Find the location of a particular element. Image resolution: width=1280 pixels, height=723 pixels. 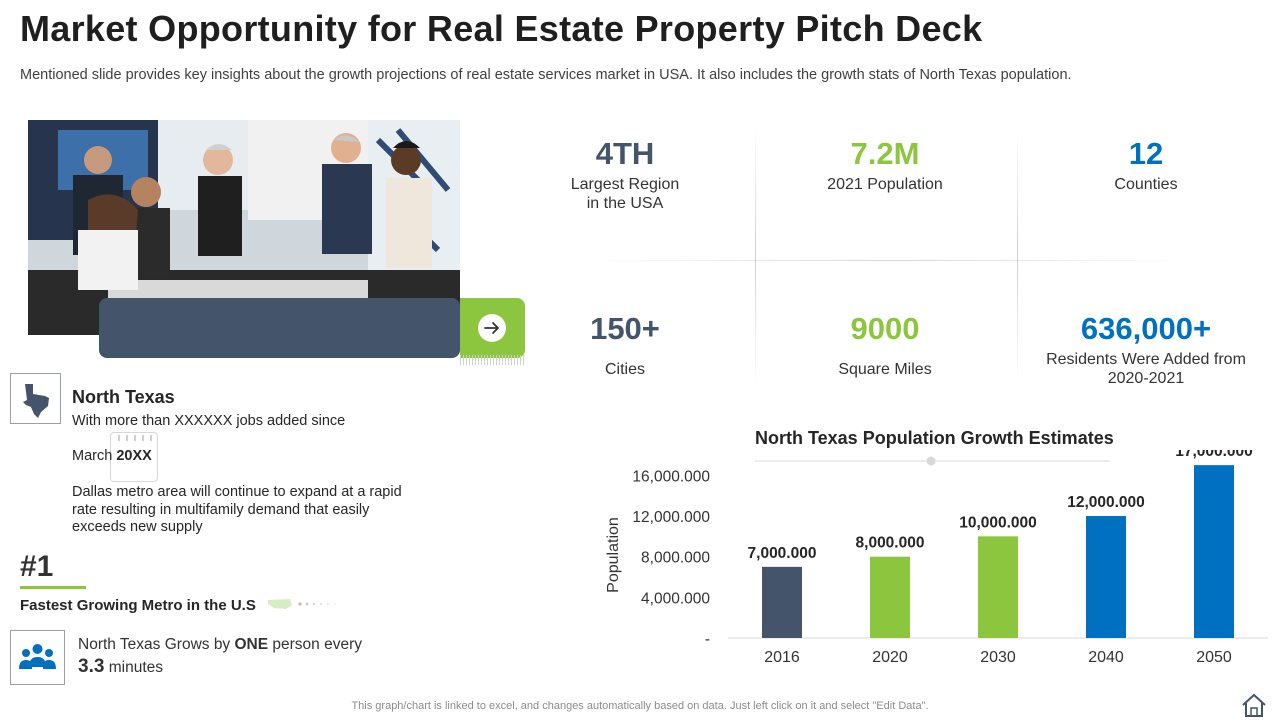

chart-title-divider is located at coordinates (932, 461).